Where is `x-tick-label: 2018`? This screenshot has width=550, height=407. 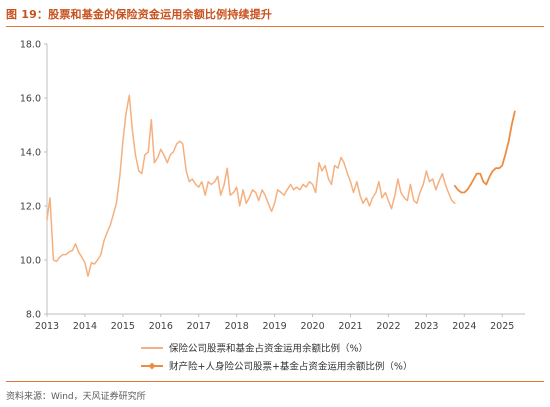
x-tick-label: 2018 is located at coordinates (237, 326).